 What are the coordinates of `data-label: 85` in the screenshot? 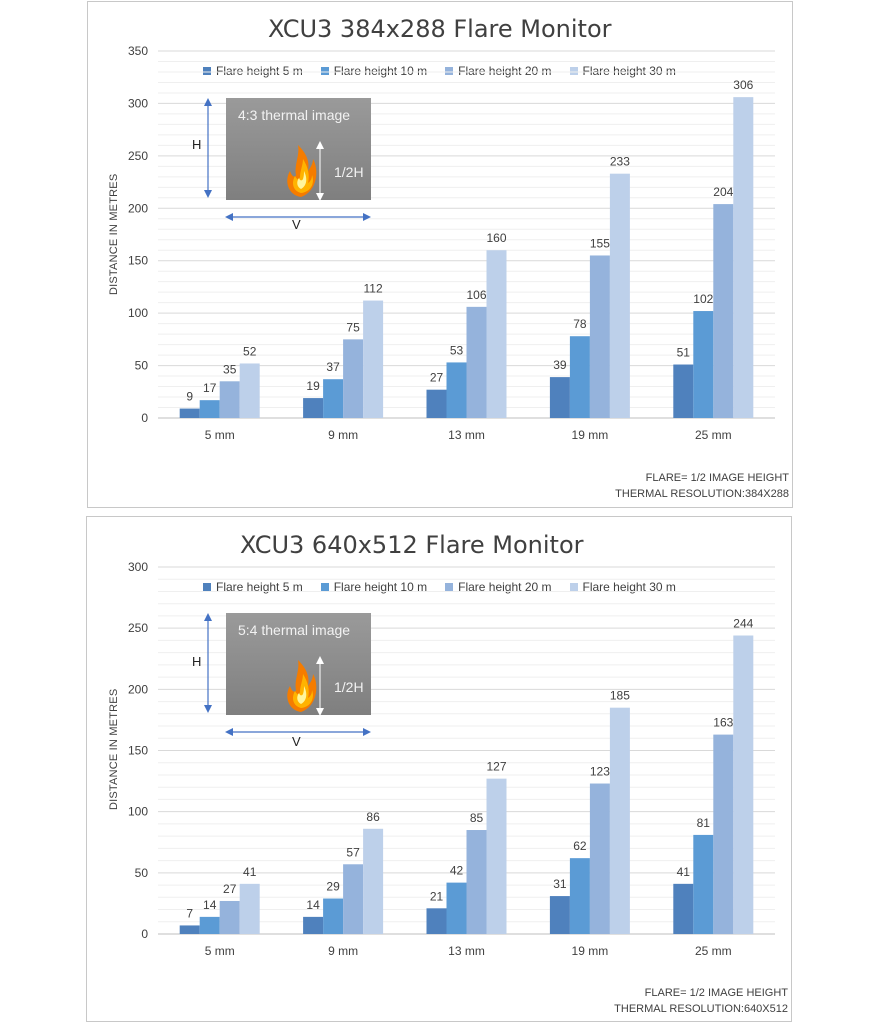 It's located at (477, 818).